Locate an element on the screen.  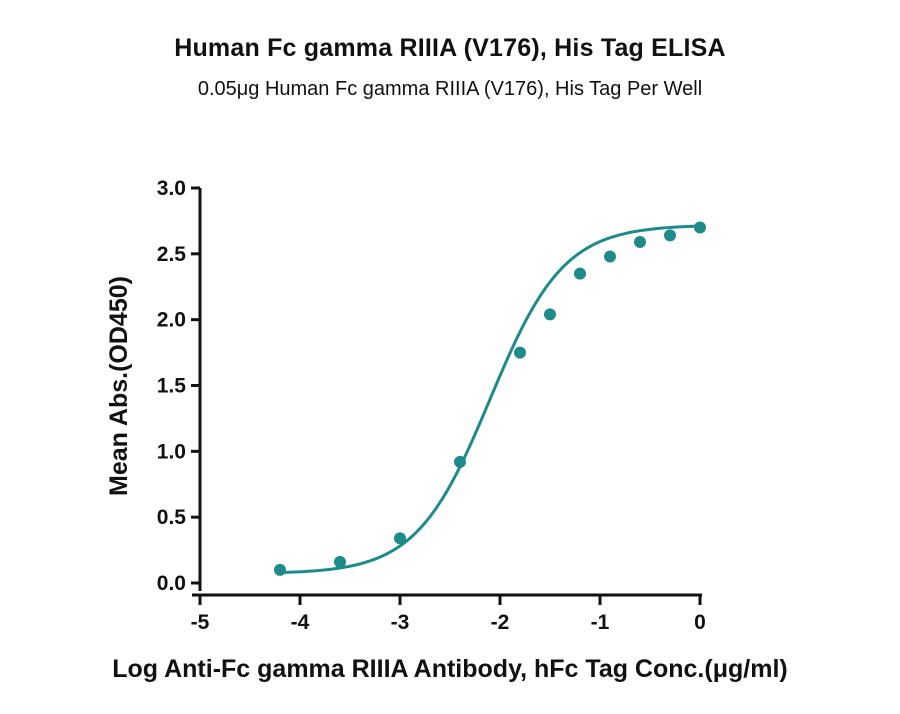
x-tick-label: -1 is located at coordinates (600, 622).